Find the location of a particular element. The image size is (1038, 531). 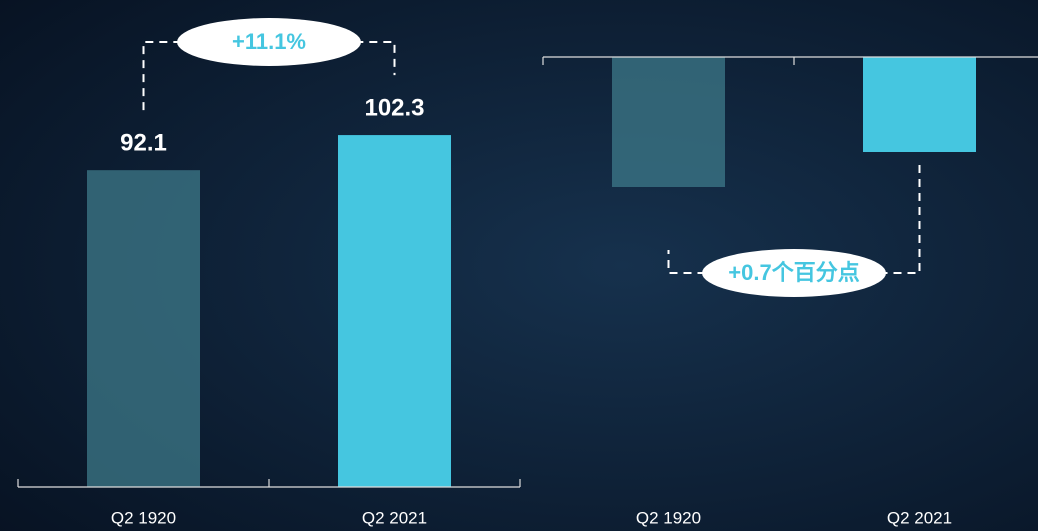

annotation: +11.1% is located at coordinates (269, 41).